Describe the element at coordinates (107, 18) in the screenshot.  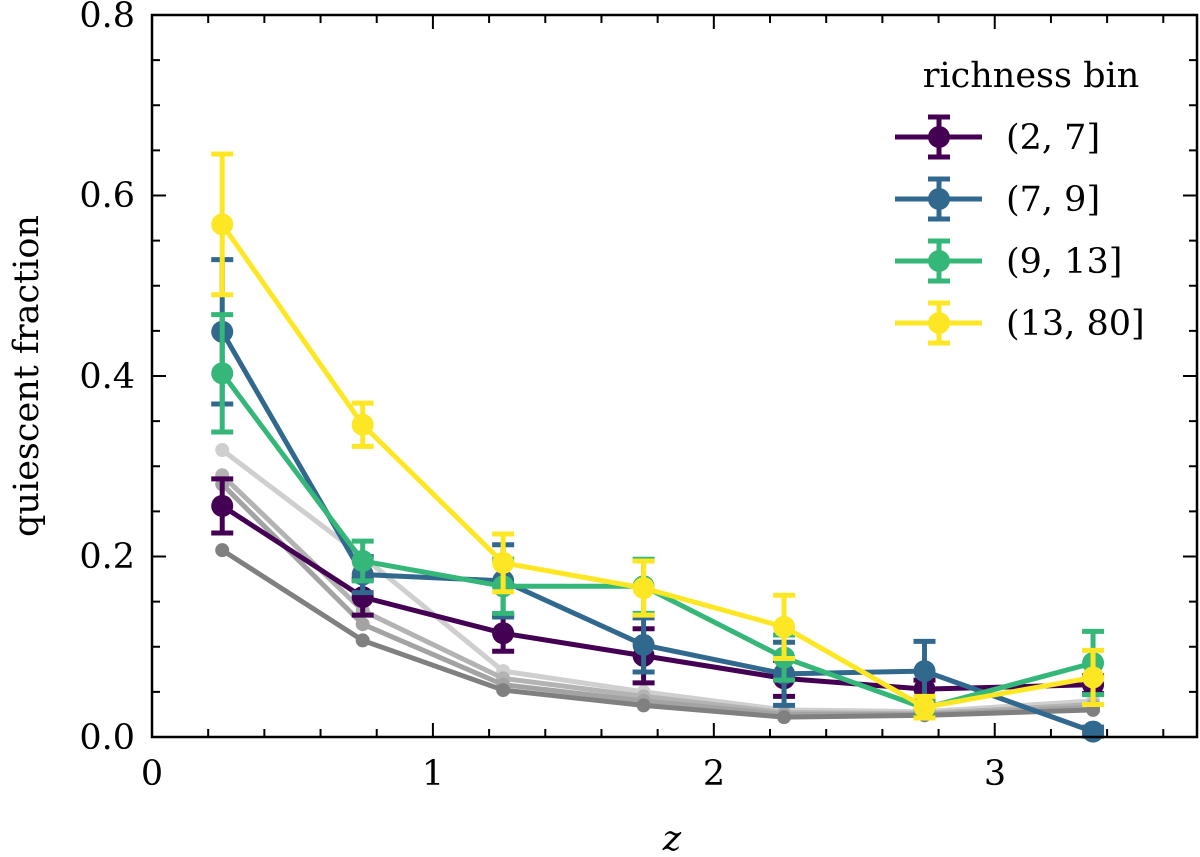
I see `y-tick-label-4: 0.8` at that location.